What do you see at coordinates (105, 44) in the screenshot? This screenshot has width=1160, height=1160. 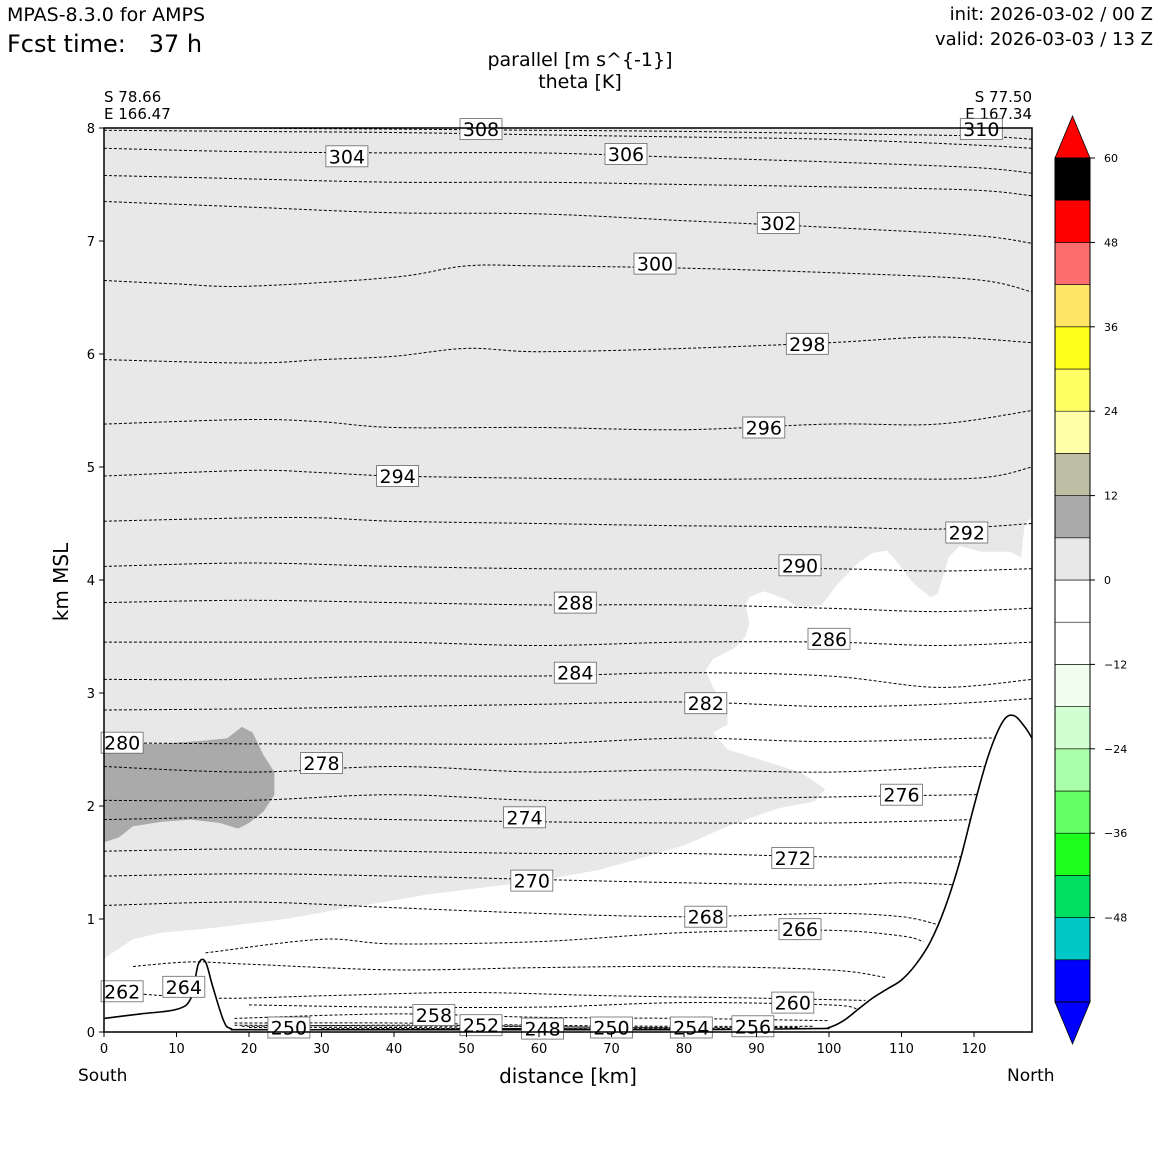 I see `forecast-time-label: Fcst time: 37 h` at bounding box center [105, 44].